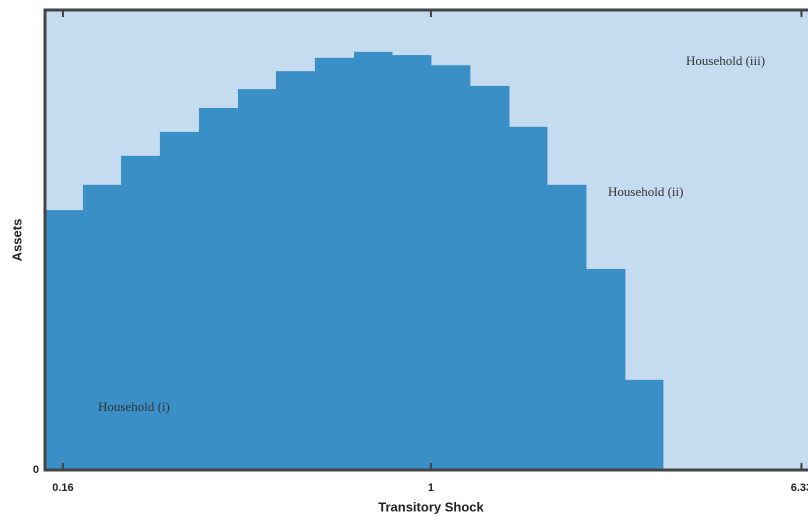  What do you see at coordinates (645, 191) in the screenshot?
I see `annotation: Household (ii)` at bounding box center [645, 191].